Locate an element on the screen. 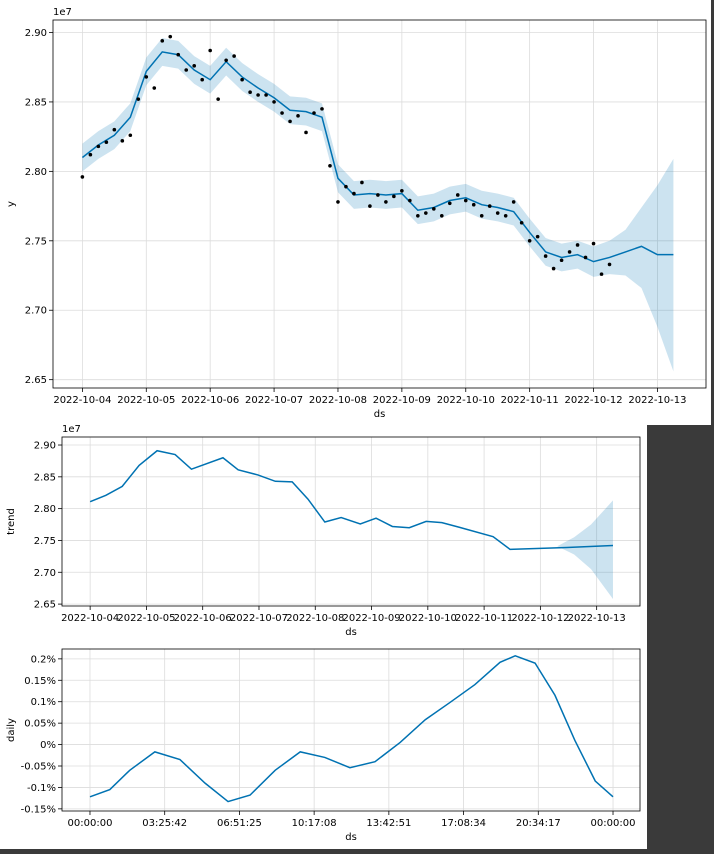 Image resolution: width=714 pixels, height=854 pixels. x-tick-label: 17:08:34 is located at coordinates (463, 823).